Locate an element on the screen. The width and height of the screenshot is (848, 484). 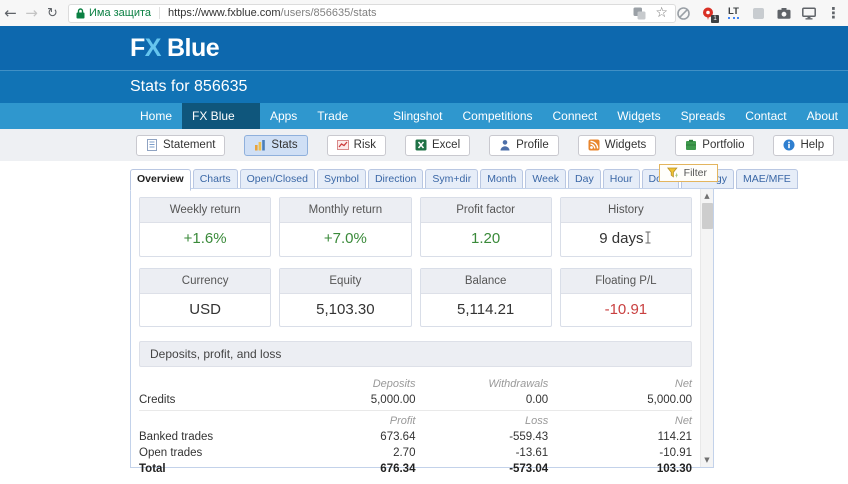
scroll-down-icon: ▼ is located at coordinates (707, 460).